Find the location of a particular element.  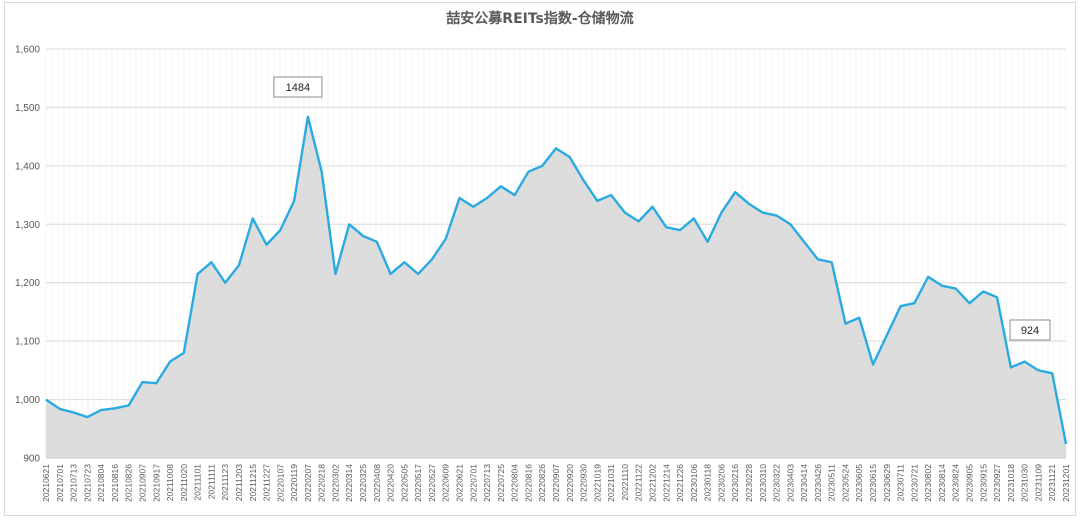

x-tick-label: 20211215 is located at coordinates (253, 482).